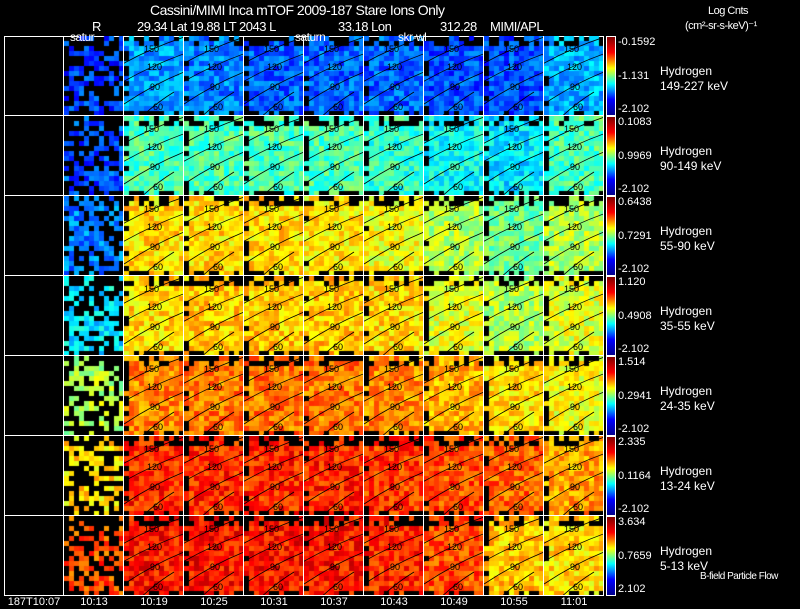  I want to click on energy-label: 149-227 keV, so click(694, 86).